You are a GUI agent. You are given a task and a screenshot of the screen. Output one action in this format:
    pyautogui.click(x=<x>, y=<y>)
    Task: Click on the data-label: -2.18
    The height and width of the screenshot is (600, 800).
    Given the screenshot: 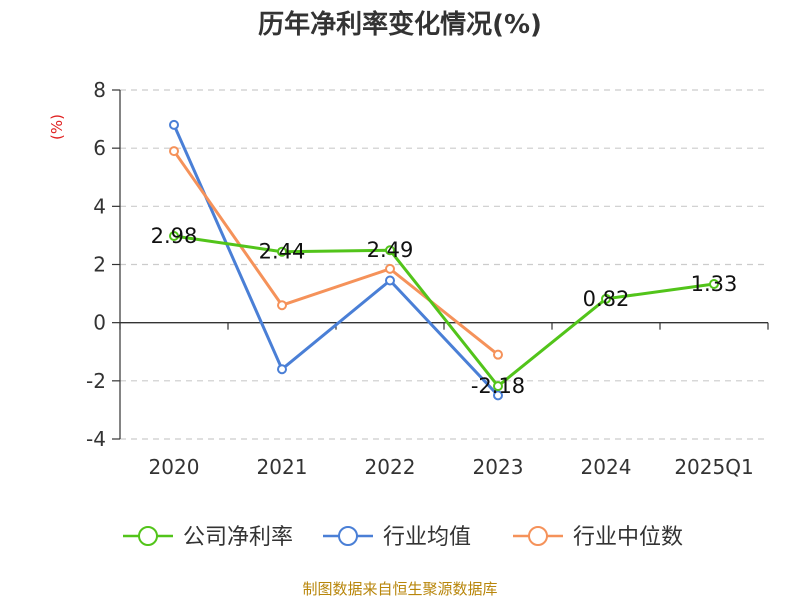 What is the action you would take?
    pyautogui.click(x=498, y=386)
    